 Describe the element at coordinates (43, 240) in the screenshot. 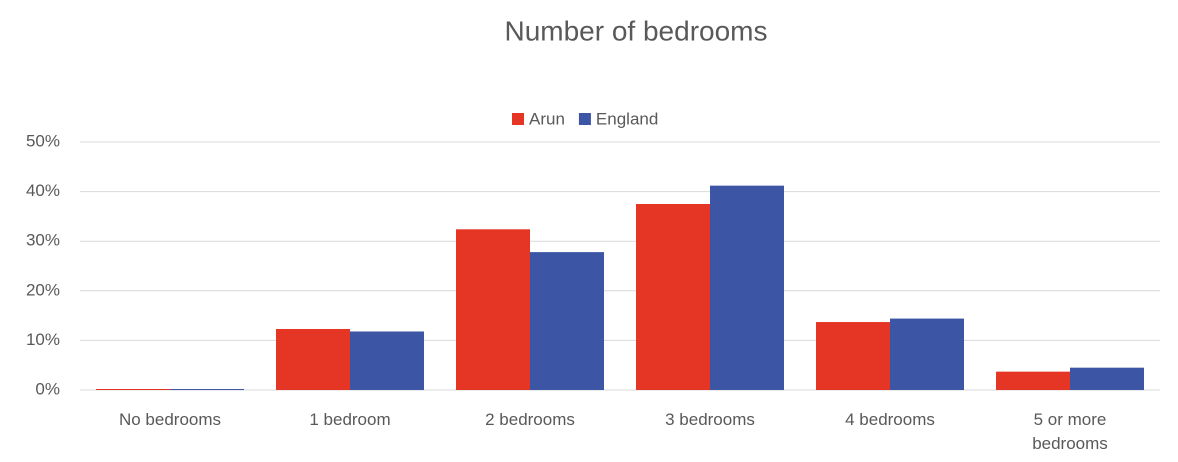

I see `y-tick-label: 30%` at that location.